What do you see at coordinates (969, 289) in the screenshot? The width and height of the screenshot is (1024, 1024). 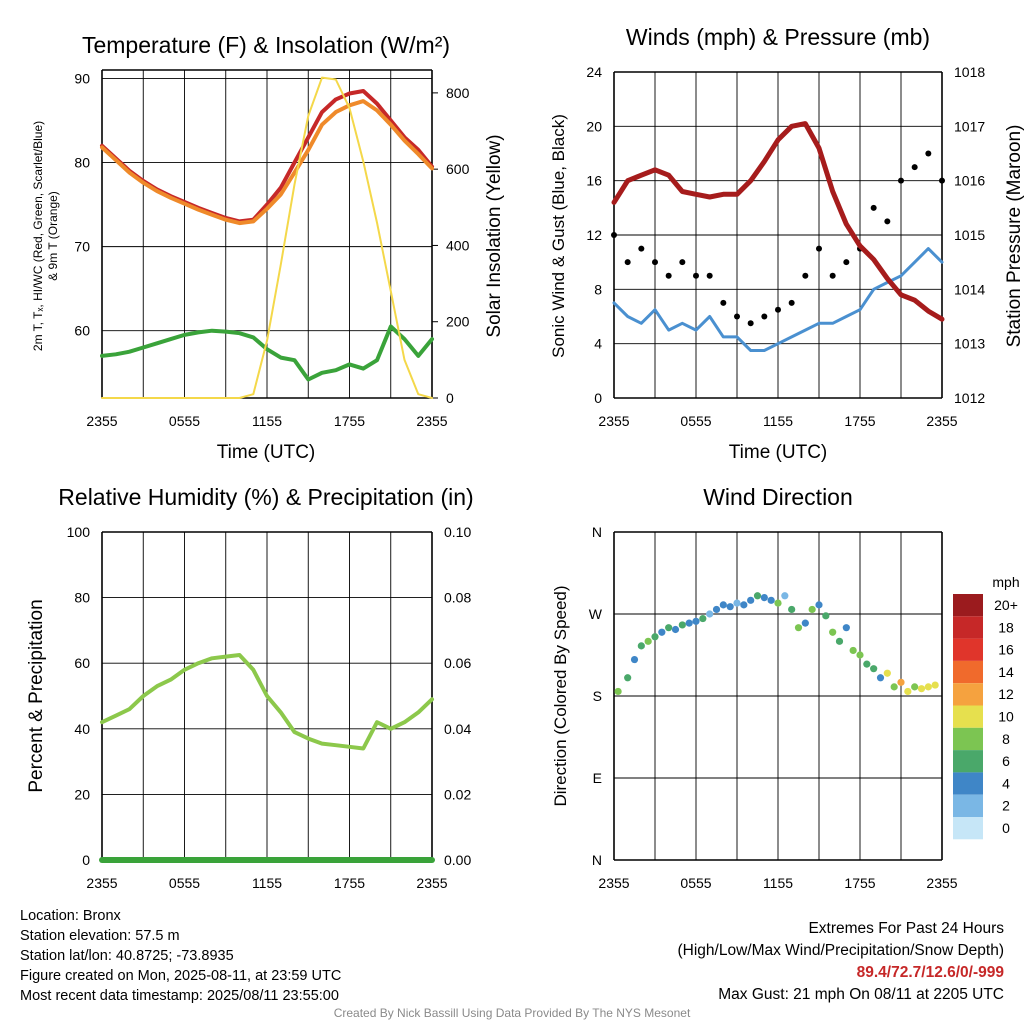 I see `wind-y2tick-label: 1014` at bounding box center [969, 289].